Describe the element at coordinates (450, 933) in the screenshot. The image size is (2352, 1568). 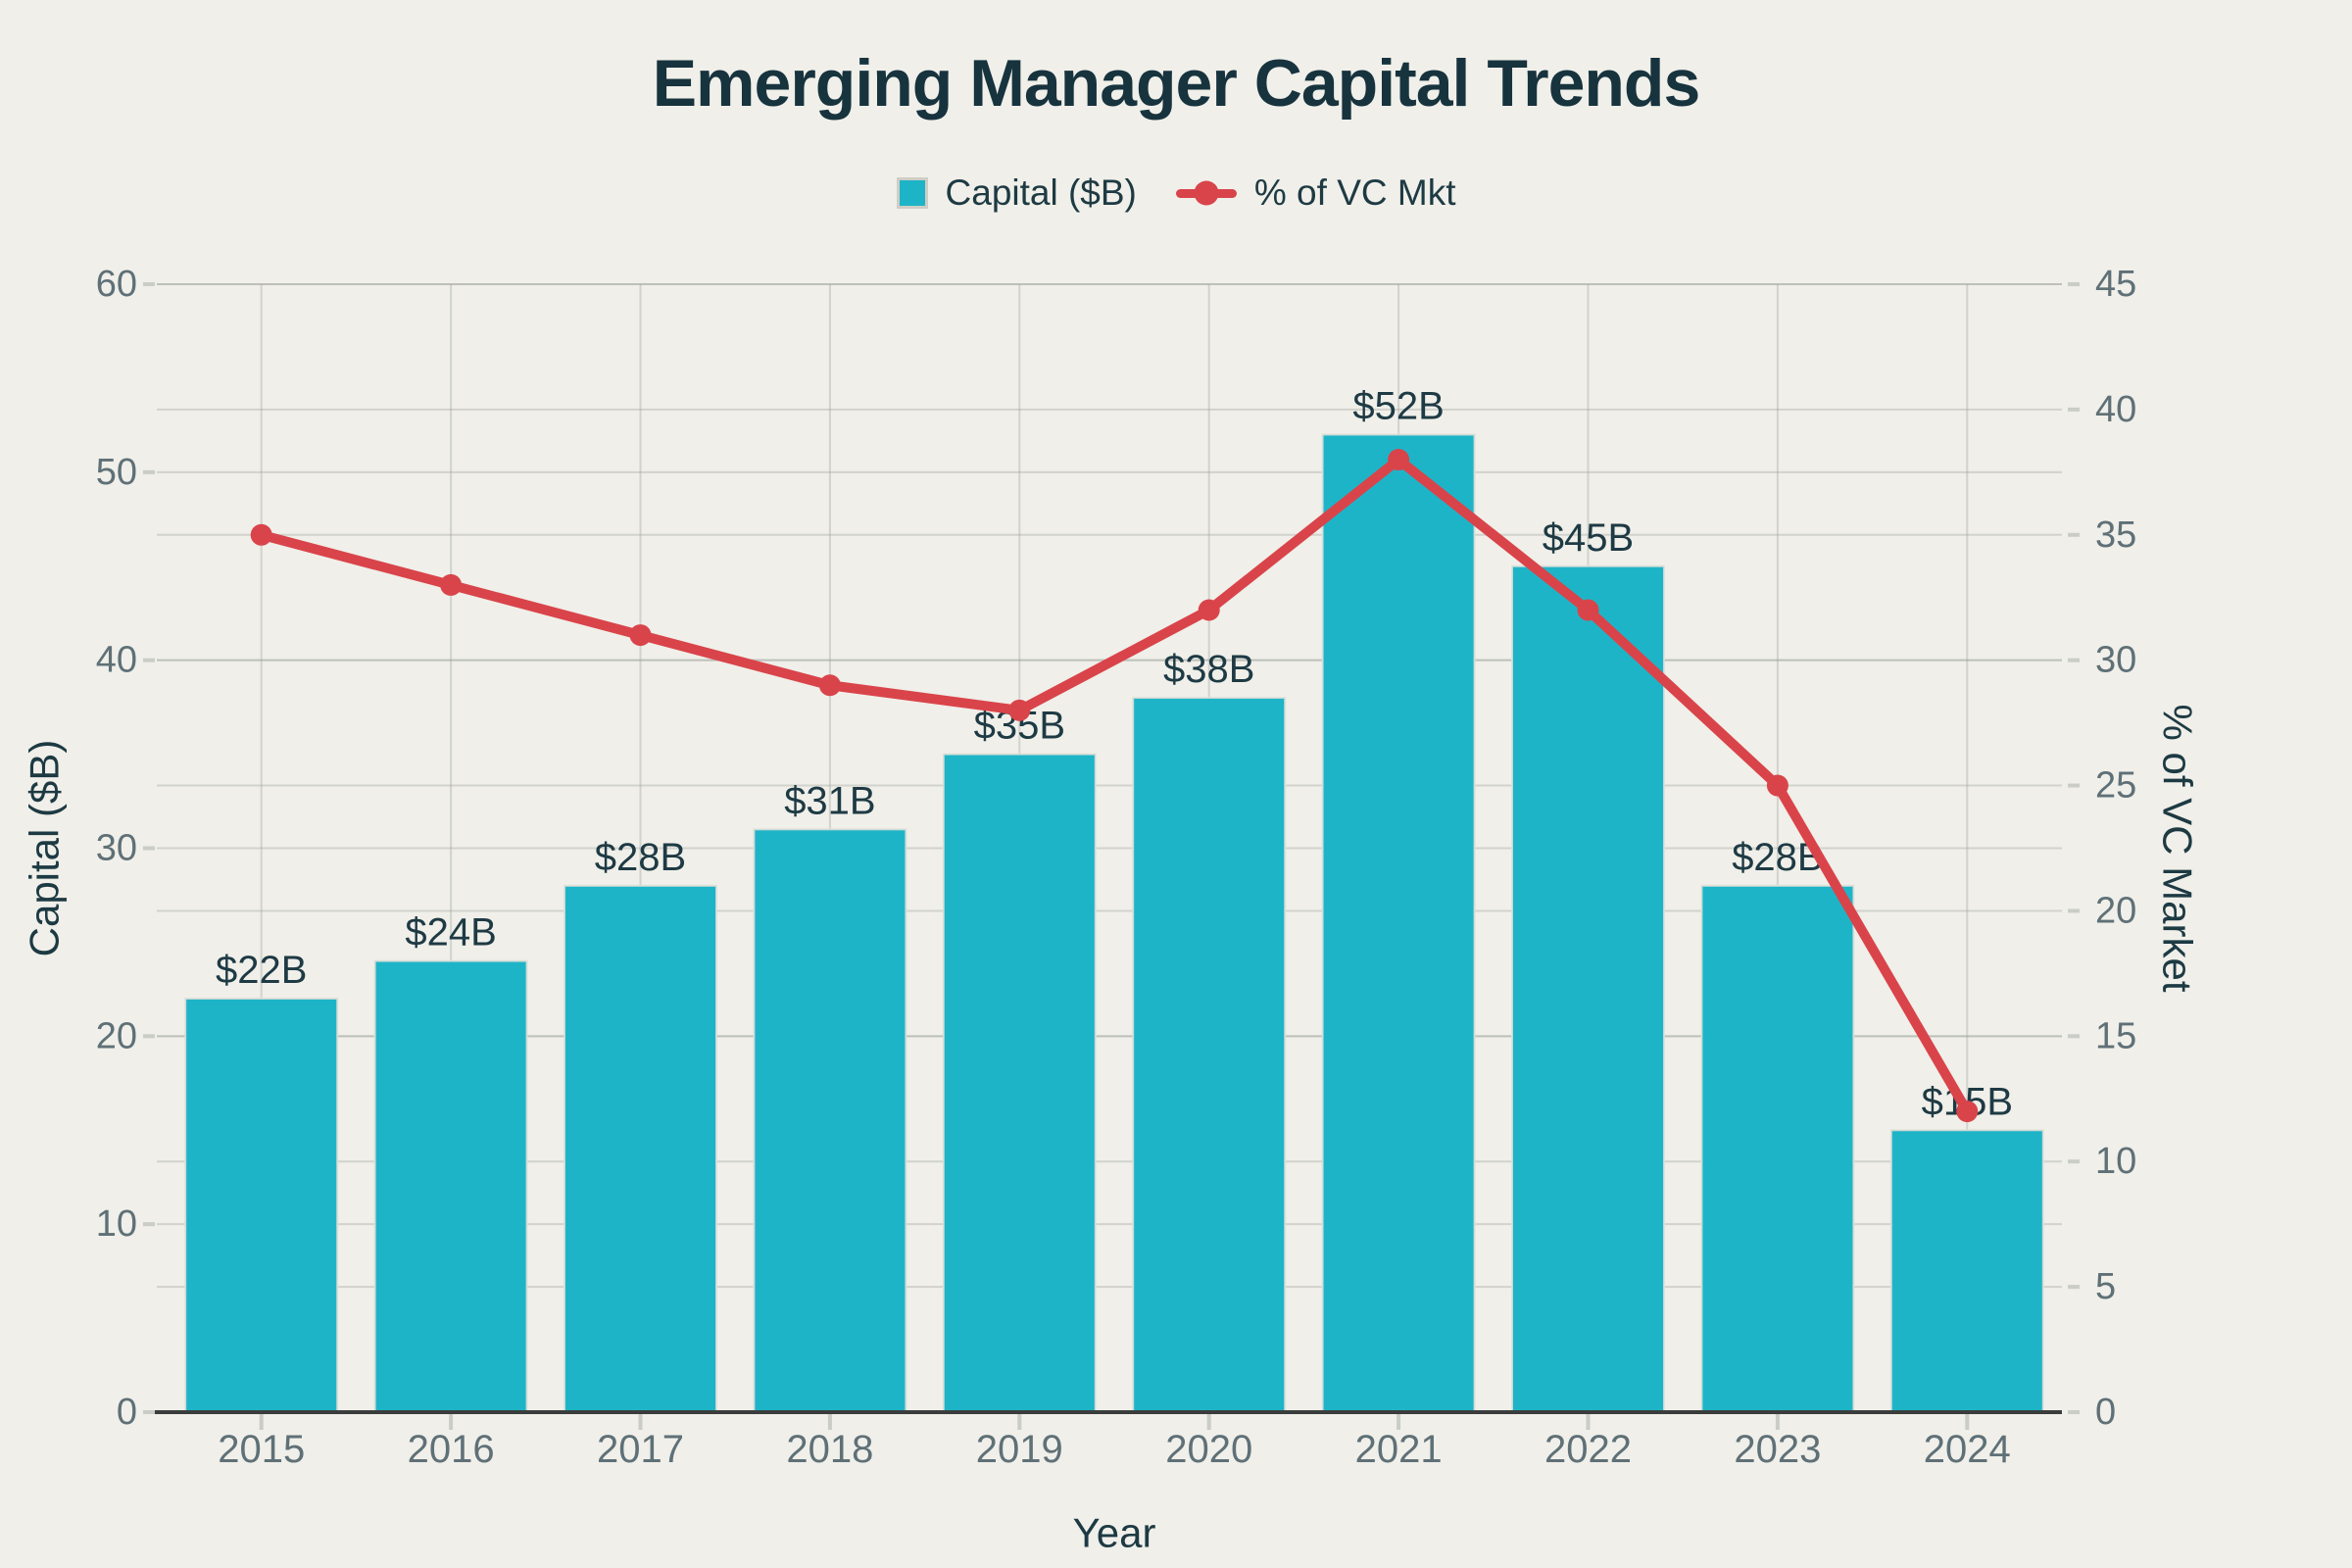
I see `bar-label-2016: $24B` at that location.